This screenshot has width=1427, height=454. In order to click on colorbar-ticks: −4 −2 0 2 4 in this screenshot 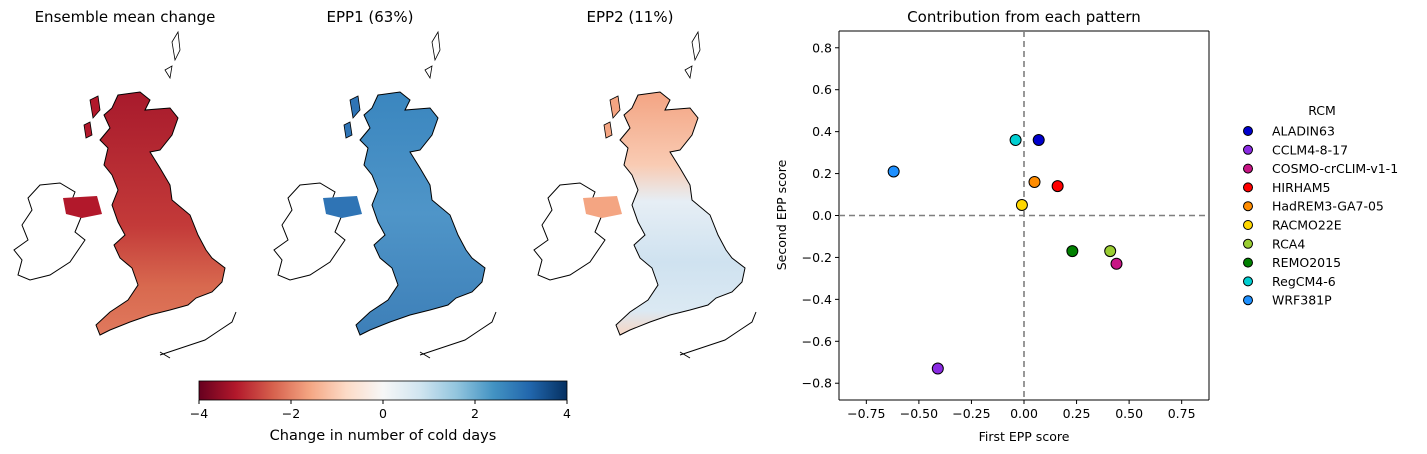, I will do `click(380, 410)`.